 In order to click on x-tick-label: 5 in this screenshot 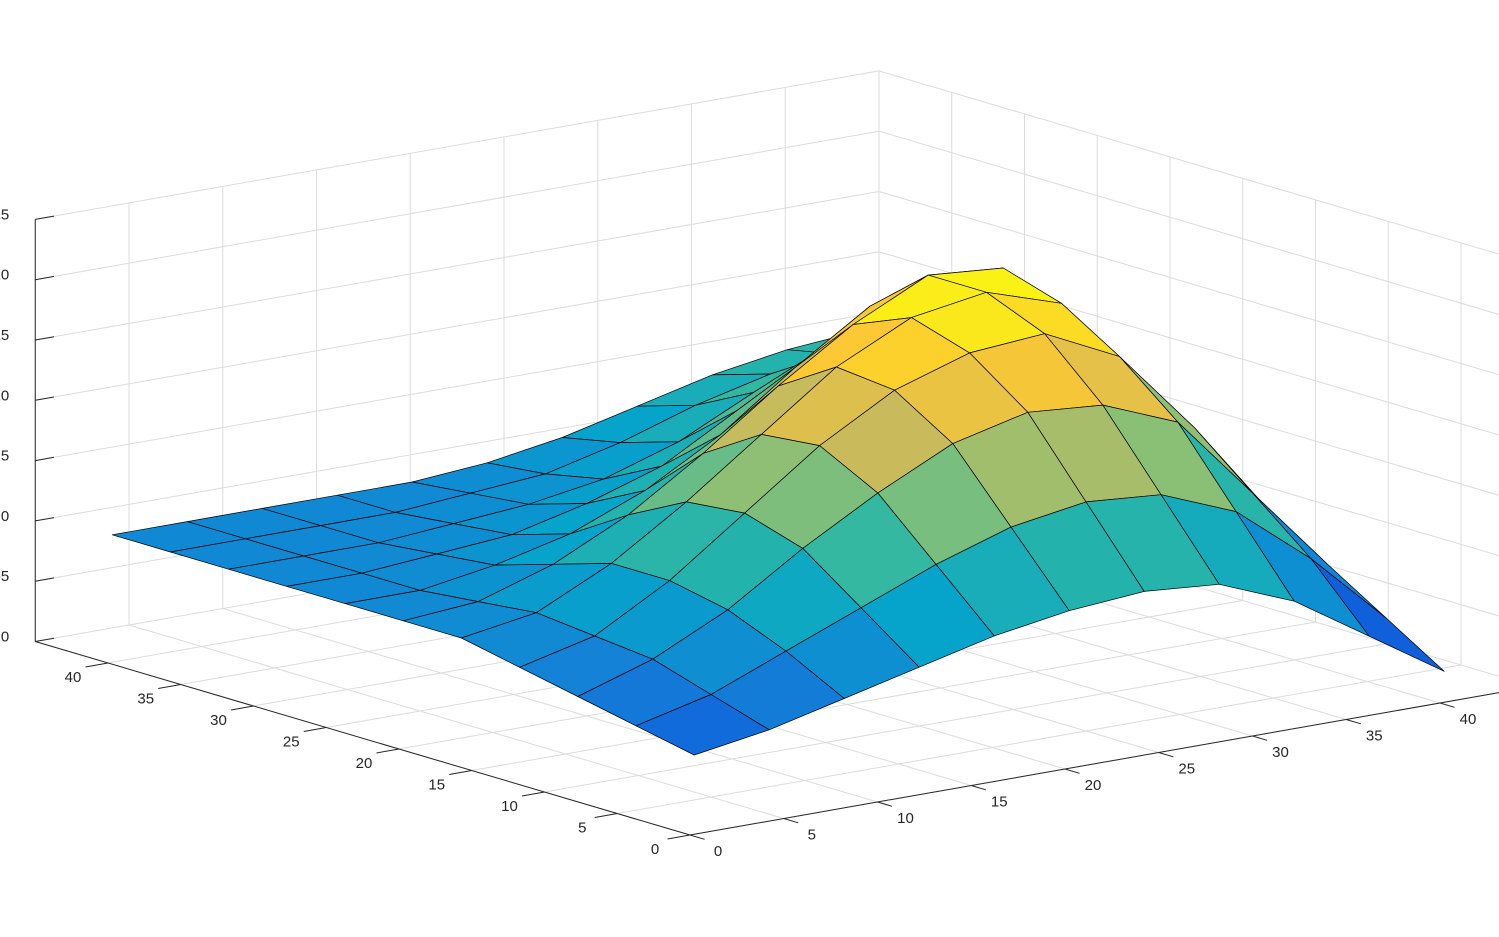, I will do `click(812, 834)`.